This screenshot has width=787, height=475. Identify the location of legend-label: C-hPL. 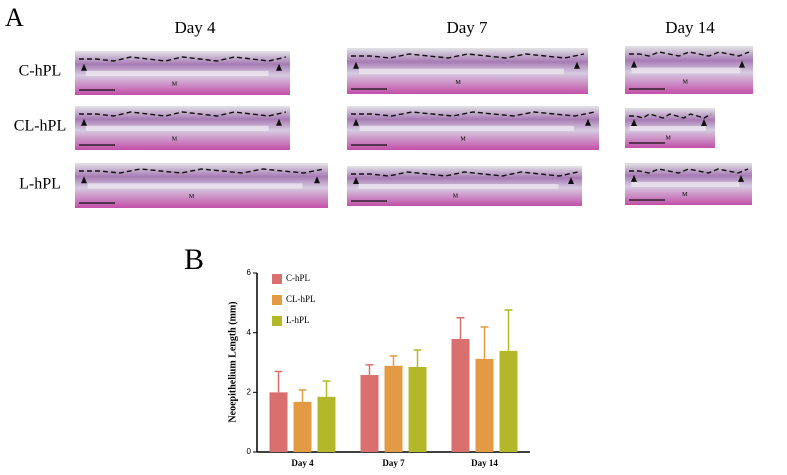
(298, 278).